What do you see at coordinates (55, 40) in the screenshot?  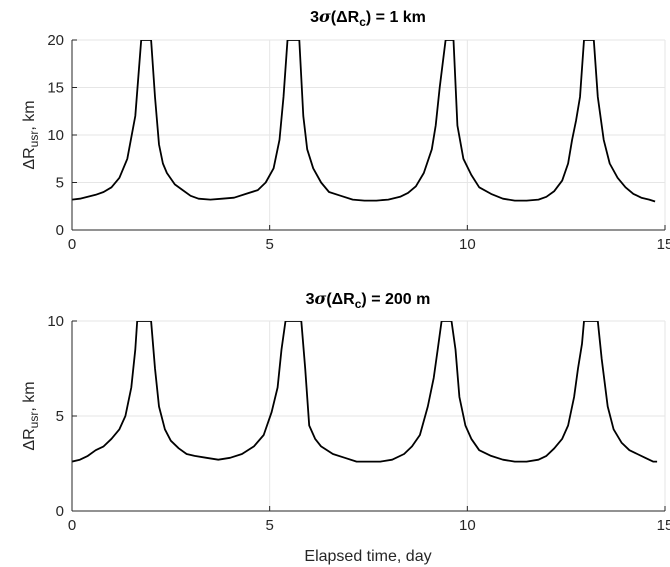 I see `y-tick-label: 20` at bounding box center [55, 40].